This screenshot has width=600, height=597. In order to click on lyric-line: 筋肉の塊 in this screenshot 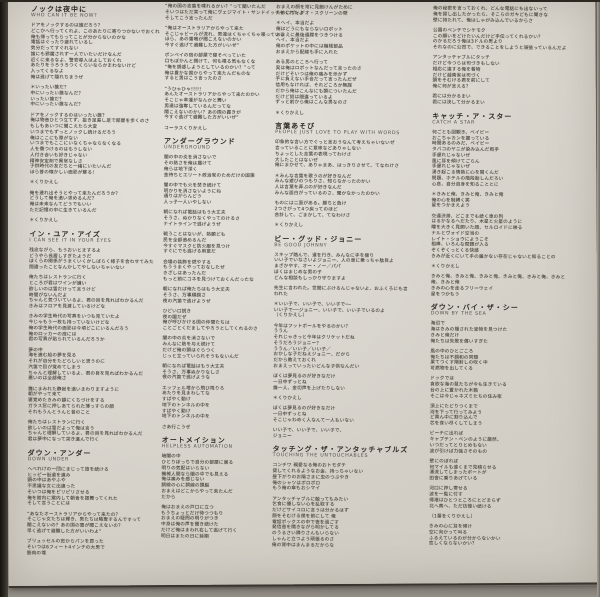, I will do `click(36, 553)`.